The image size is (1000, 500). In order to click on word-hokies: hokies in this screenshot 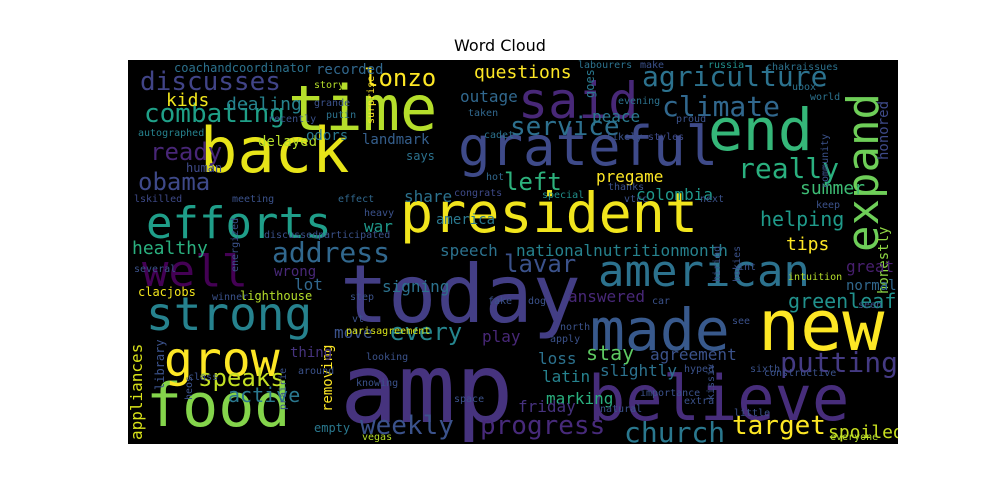, I will do `click(737, 264)`.